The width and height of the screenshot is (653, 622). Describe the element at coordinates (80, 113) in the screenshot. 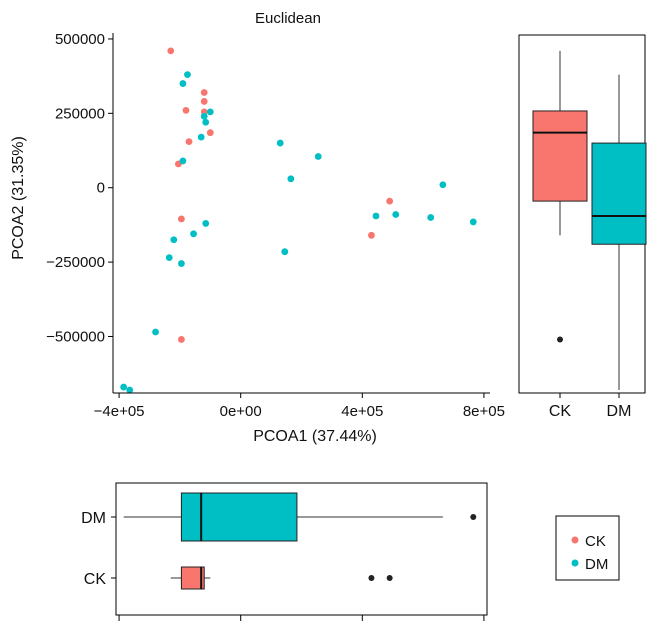

I see `y-tick-label-1: 250000` at that location.